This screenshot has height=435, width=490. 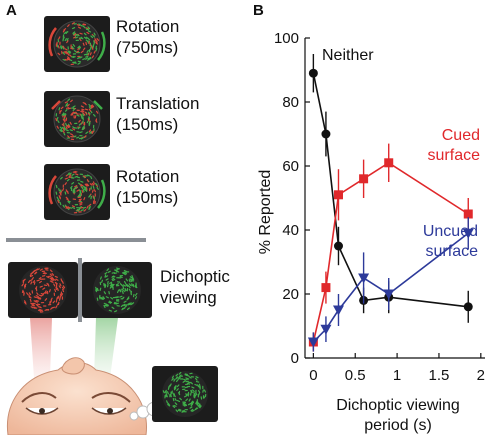 I want to click on series-label-uncued: Uncued, so click(x=450, y=231).